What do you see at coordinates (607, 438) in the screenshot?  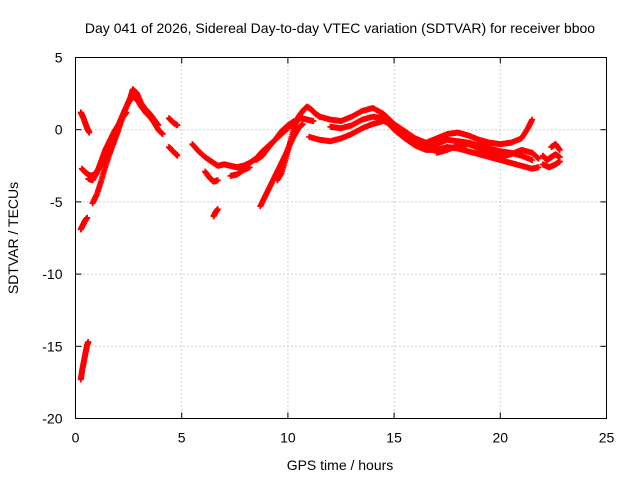 I see `x-tick-label: 25` at bounding box center [607, 438].